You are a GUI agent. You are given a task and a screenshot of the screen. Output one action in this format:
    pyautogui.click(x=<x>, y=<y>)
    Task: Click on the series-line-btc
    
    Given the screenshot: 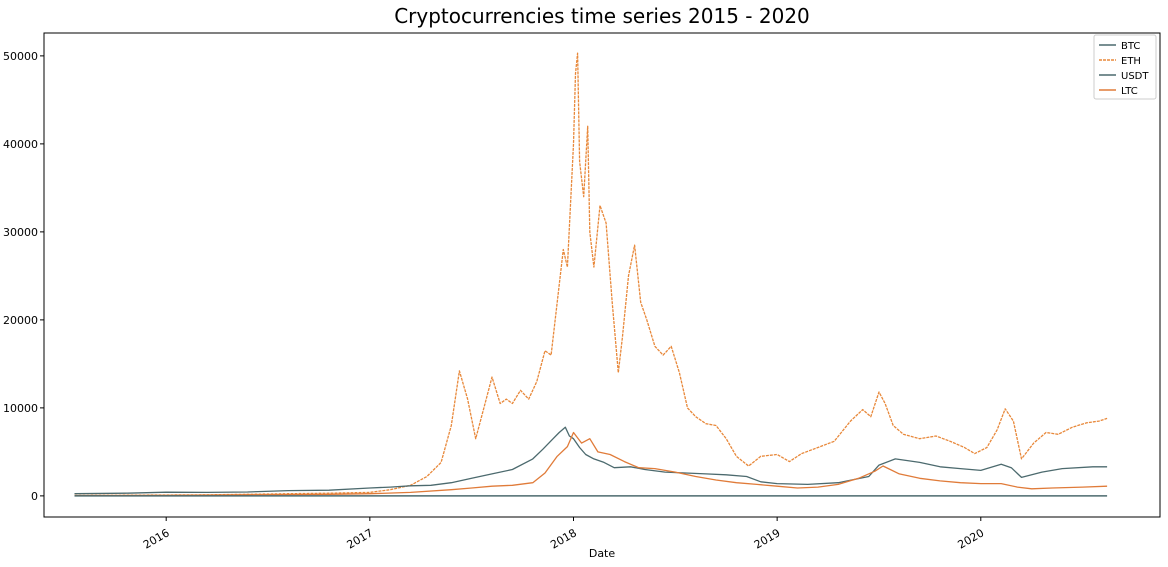 What is the action you would take?
    pyautogui.click(x=591, y=460)
    